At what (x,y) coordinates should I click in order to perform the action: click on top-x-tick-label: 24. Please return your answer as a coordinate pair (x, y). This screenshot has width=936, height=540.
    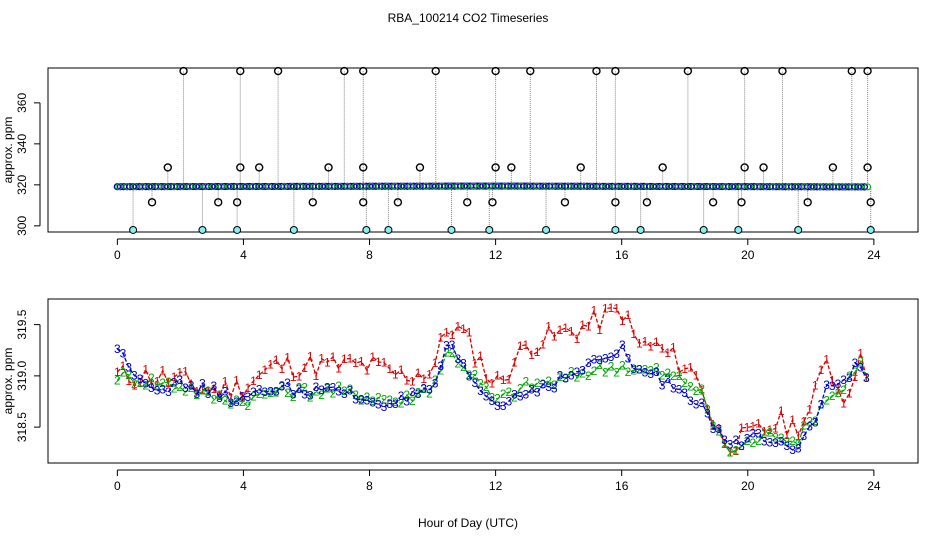
    Looking at the image, I should click on (874, 255).